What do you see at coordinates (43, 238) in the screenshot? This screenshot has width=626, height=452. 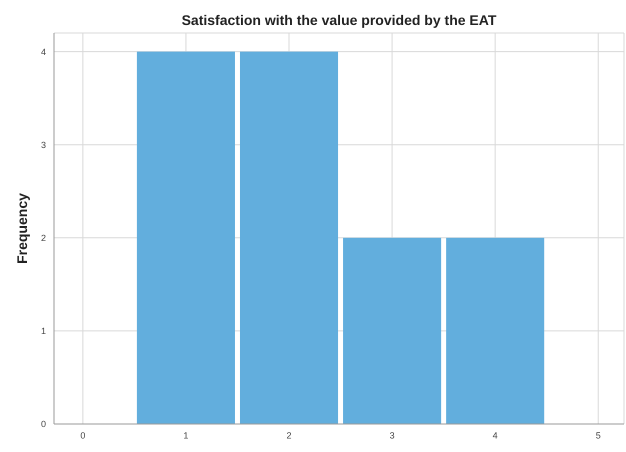 I see `y-tick-label: 2` at bounding box center [43, 238].